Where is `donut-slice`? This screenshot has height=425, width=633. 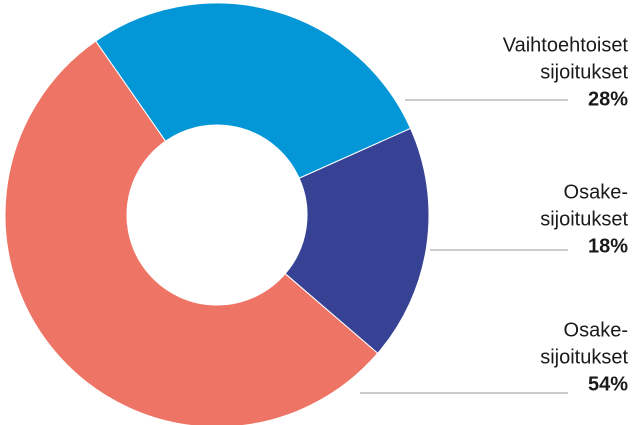
donut-slice is located at coordinates (357, 240).